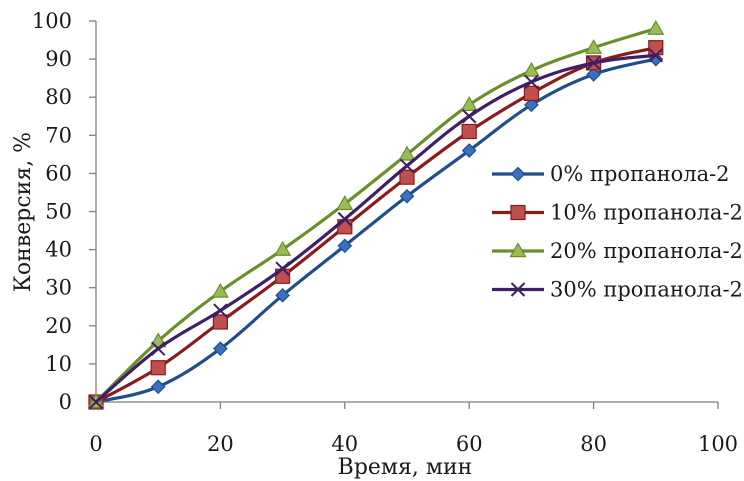 The height and width of the screenshot is (481, 744). I want to click on y-tick-label: 10, so click(58, 364).